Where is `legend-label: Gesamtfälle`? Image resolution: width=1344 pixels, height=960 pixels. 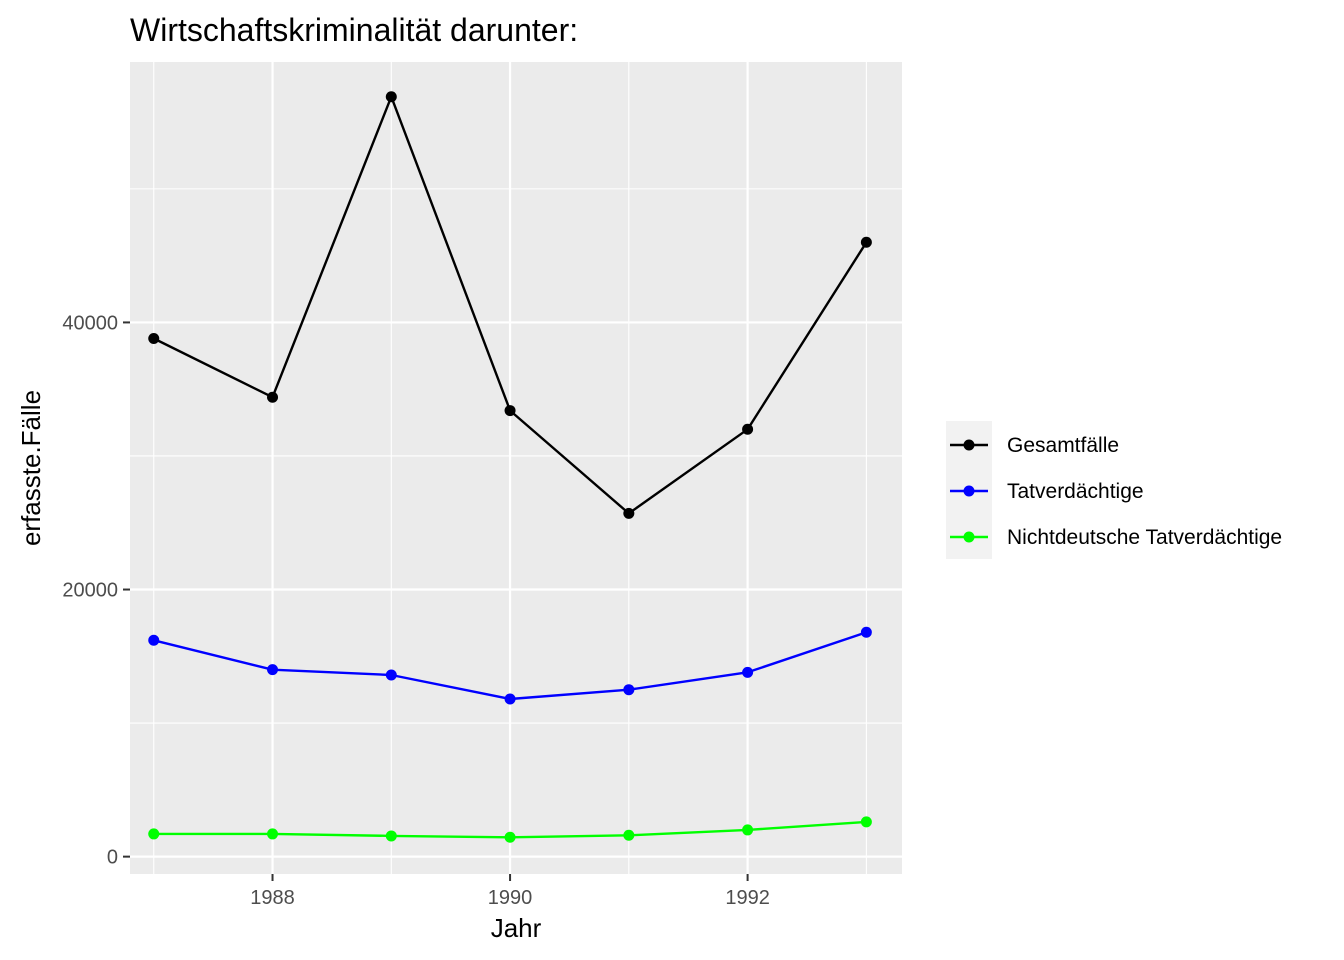 legend-label: Gesamtfälle is located at coordinates (1063, 445).